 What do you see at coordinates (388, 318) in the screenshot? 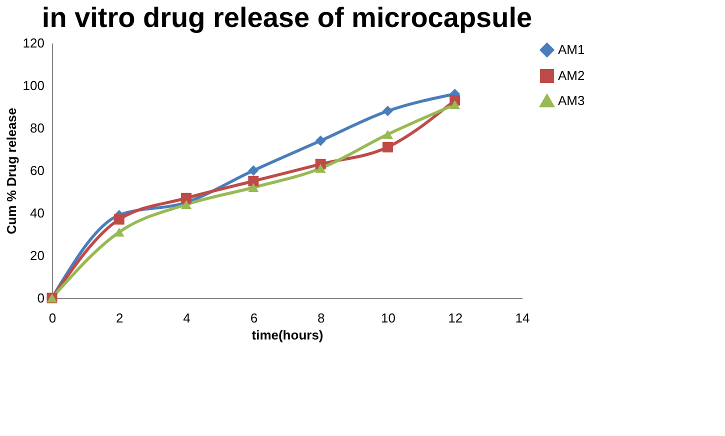
I see `x-tick-label: 10` at bounding box center [388, 318].